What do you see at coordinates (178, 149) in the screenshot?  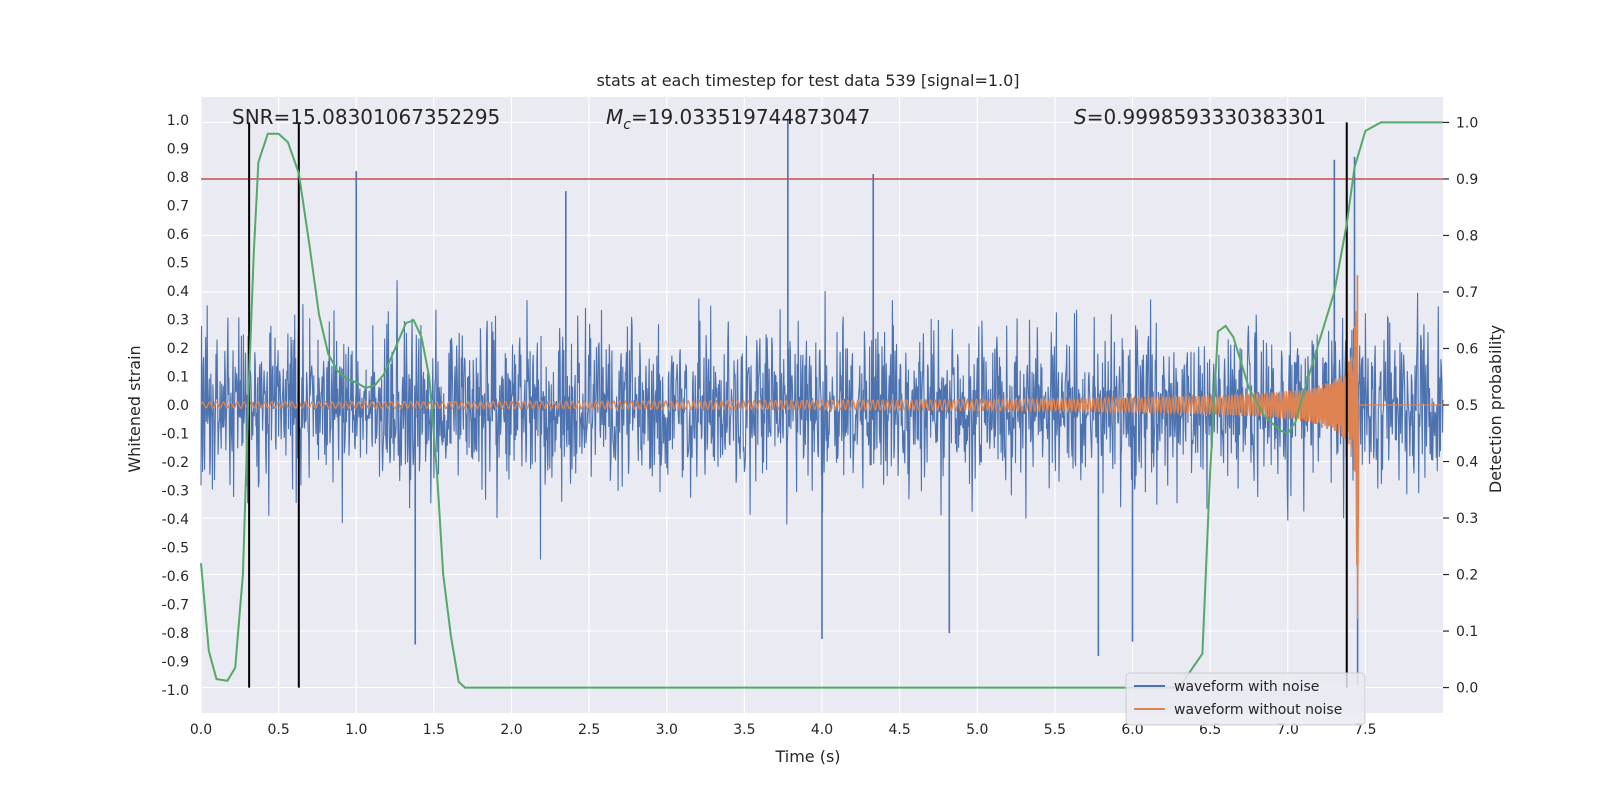 I see `y-left-tick-label: 0.9` at bounding box center [178, 149].